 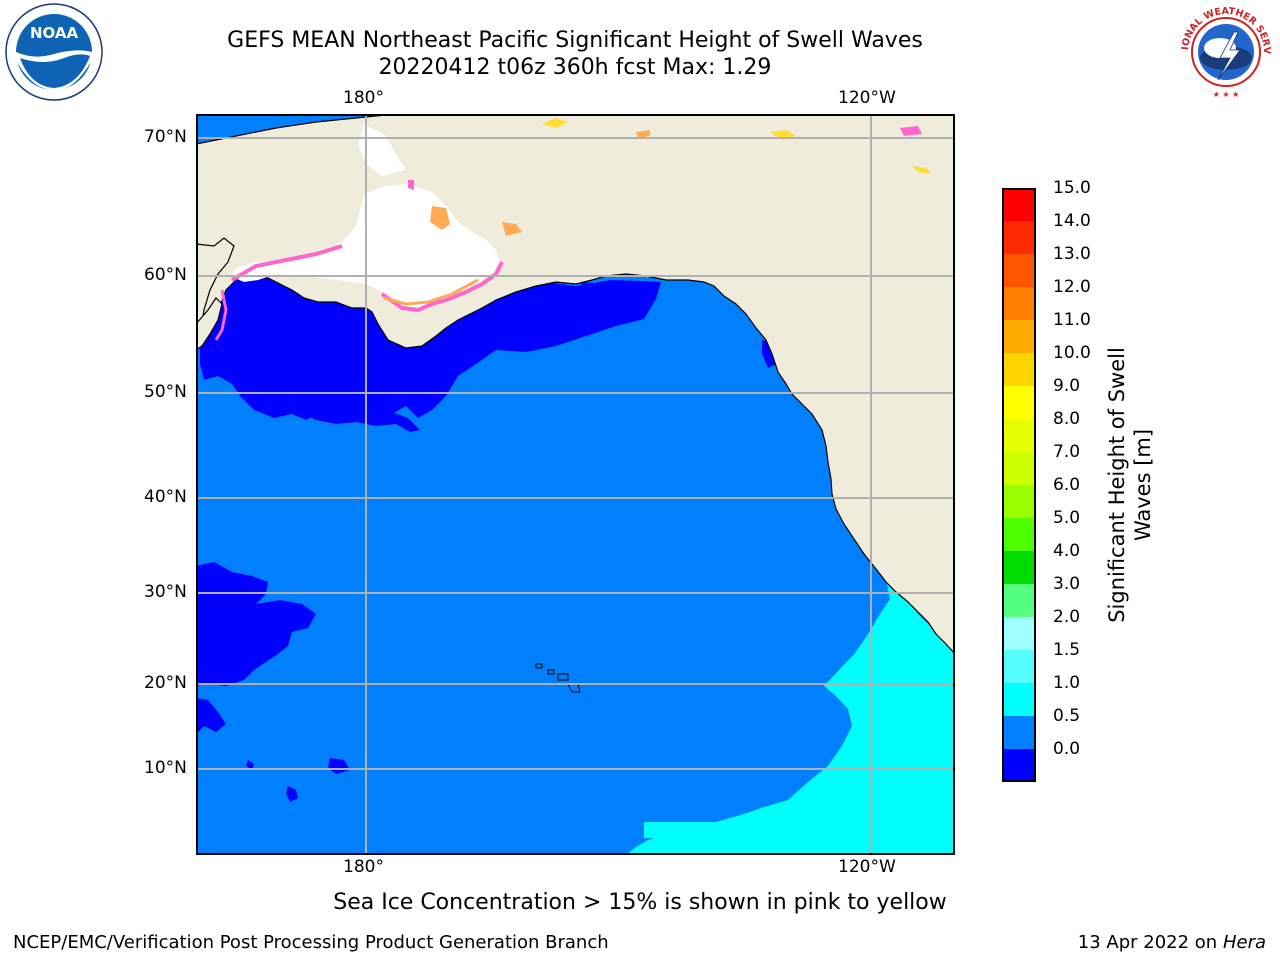 What do you see at coordinates (867, 98) in the screenshot?
I see `x-tick-top-120w: 120°W` at bounding box center [867, 98].